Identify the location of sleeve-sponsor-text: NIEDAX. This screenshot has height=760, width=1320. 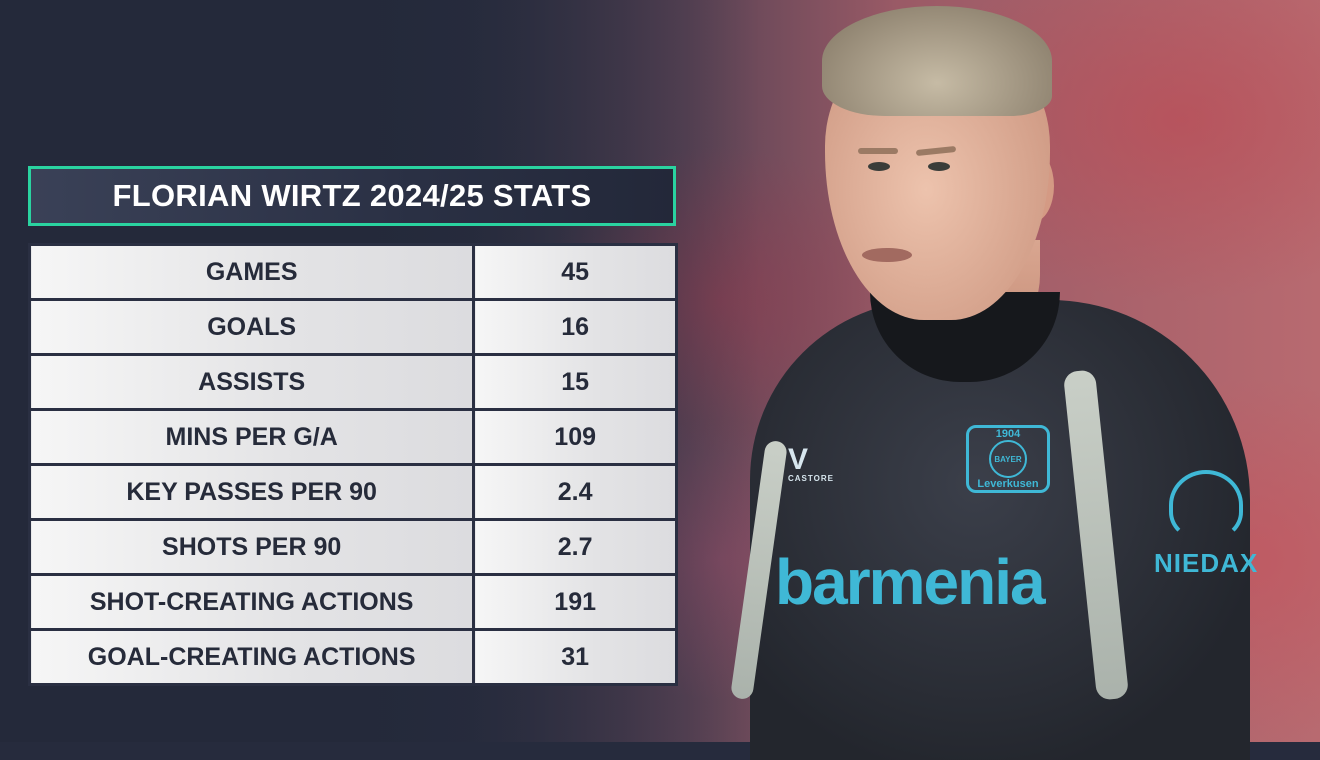
(1206, 563).